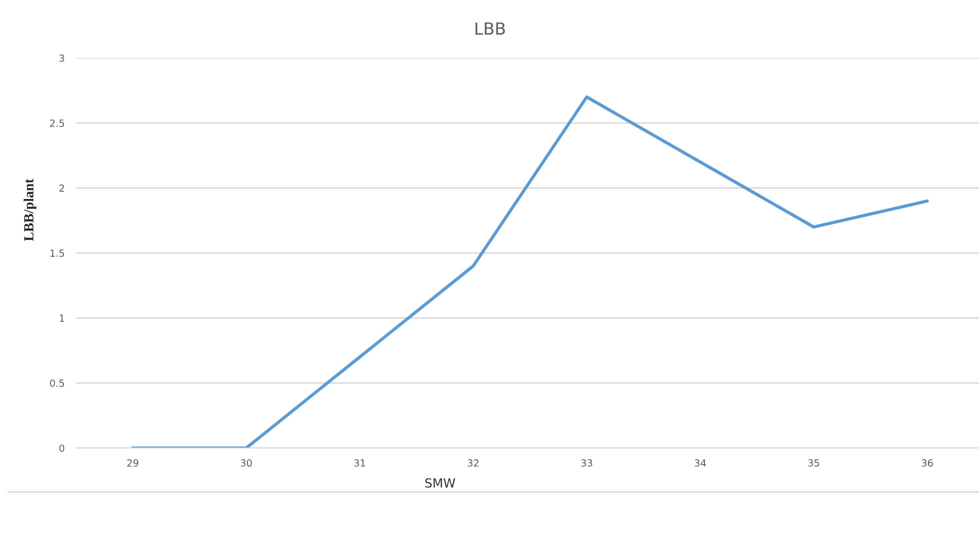  Describe the element at coordinates (30, 210) in the screenshot. I see `y-axis-title: LBB/plant` at that location.